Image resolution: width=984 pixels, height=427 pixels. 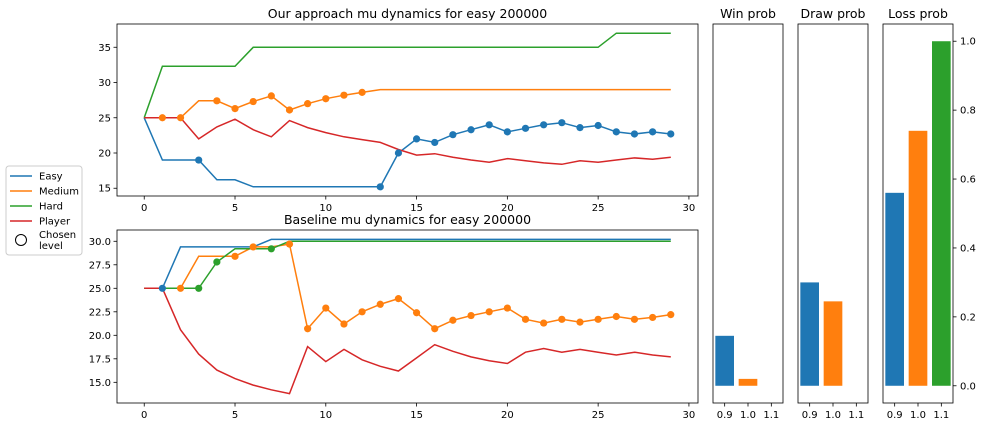 I want to click on legend-frame, so click(x=44, y=210).